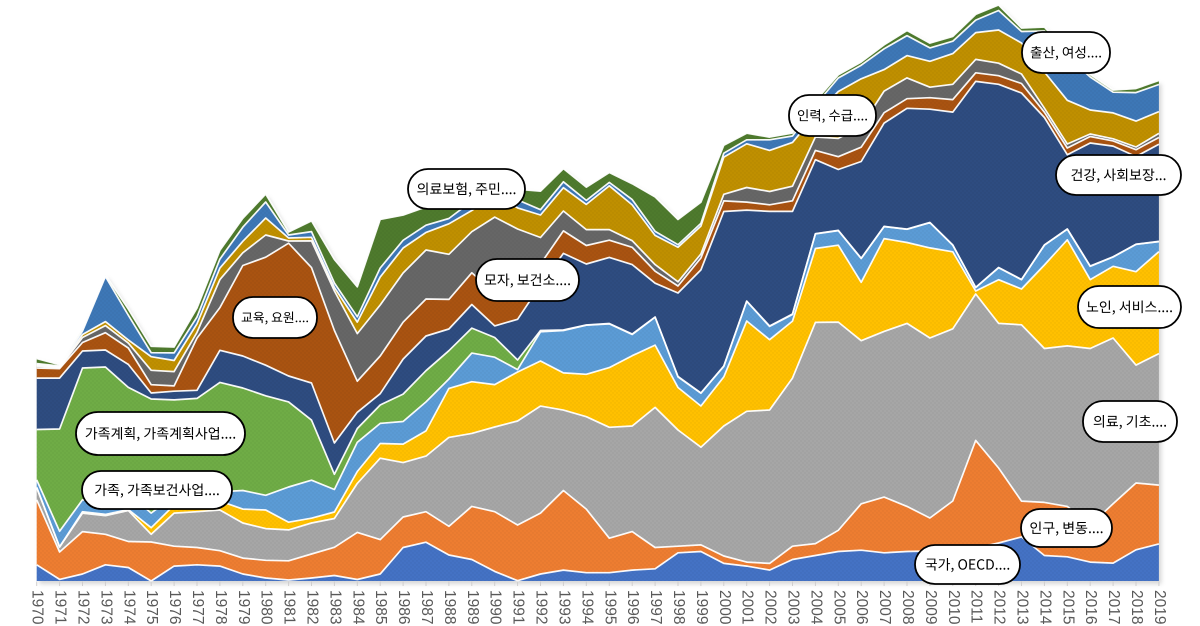 The height and width of the screenshot is (626, 1200). Describe the element at coordinates (884, 607) in the screenshot. I see `svg-text: 2007` at that location.